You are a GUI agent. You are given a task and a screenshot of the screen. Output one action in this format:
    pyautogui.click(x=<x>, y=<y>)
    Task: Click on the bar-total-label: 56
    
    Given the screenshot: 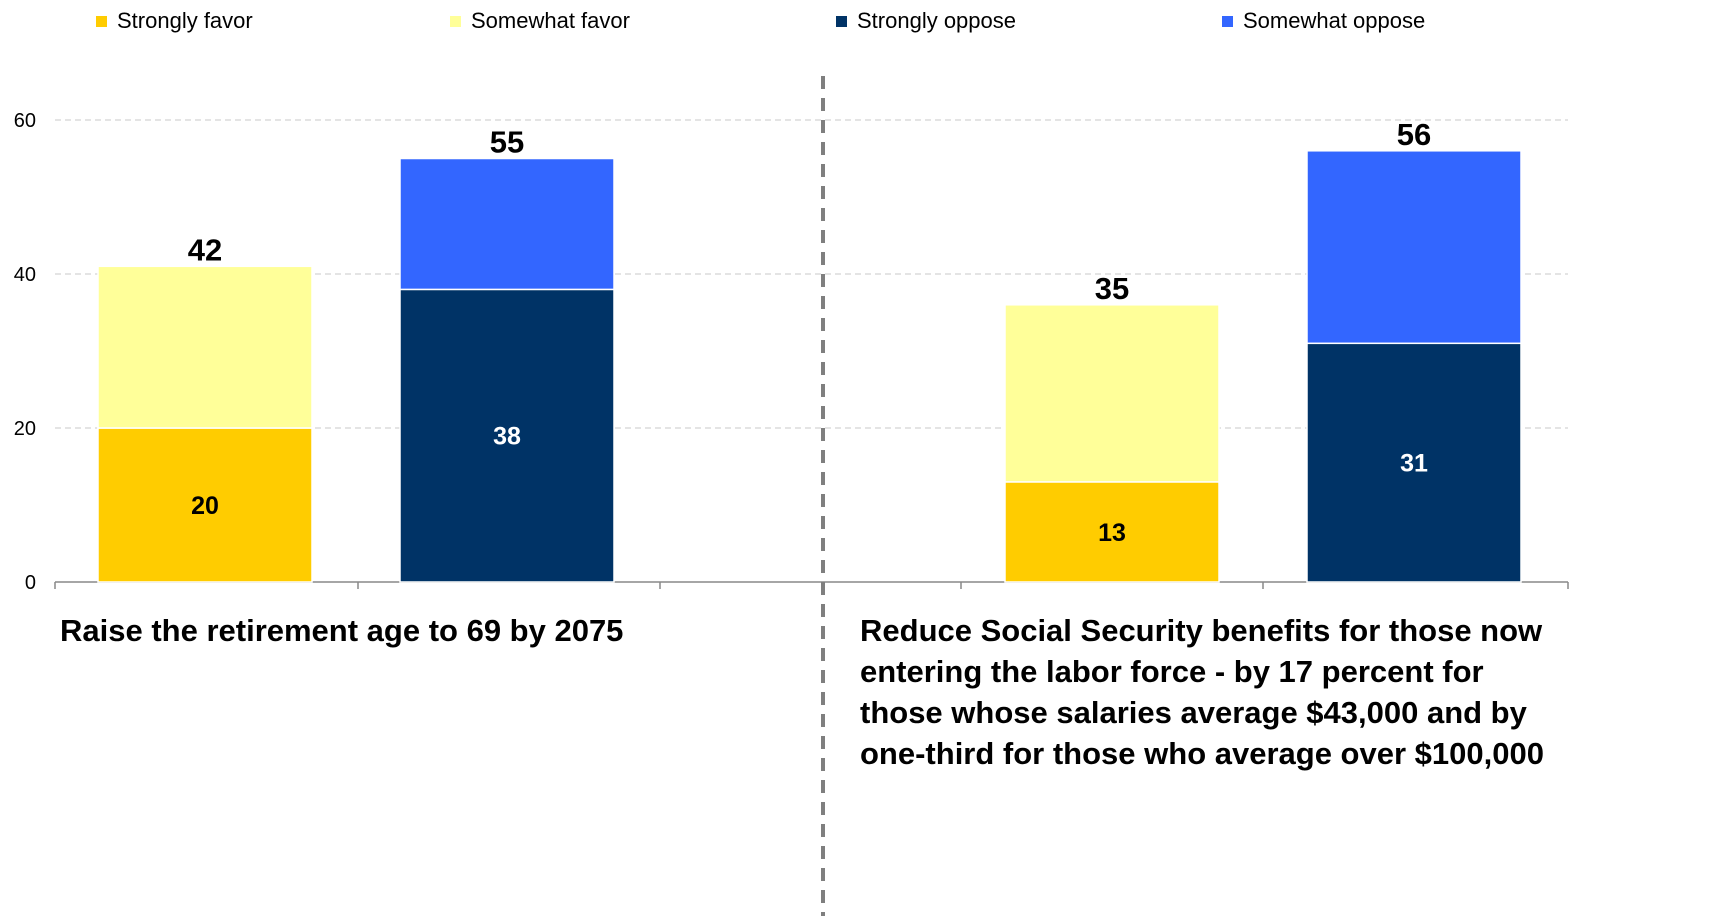 What is the action you would take?
    pyautogui.click(x=1414, y=134)
    